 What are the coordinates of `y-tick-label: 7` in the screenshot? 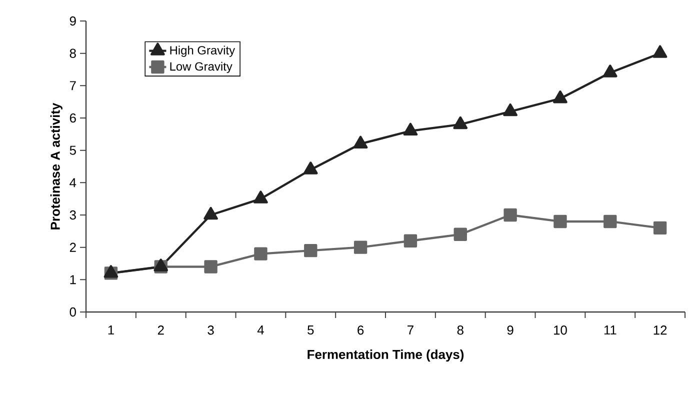 It's located at (73, 85).